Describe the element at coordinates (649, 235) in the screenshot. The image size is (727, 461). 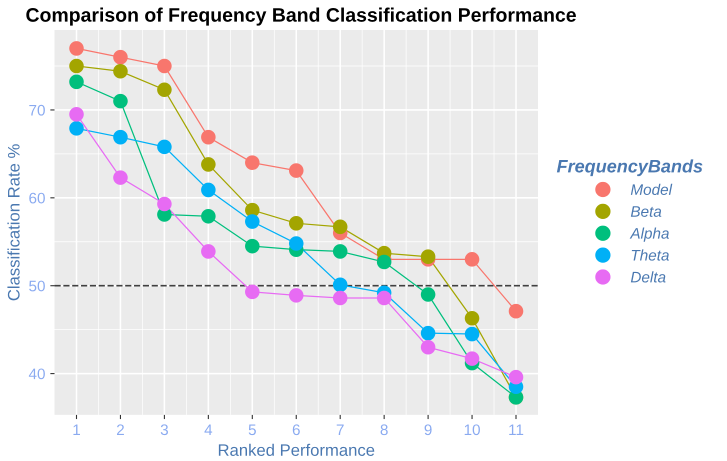
I see `legend-label: Alpha` at that location.